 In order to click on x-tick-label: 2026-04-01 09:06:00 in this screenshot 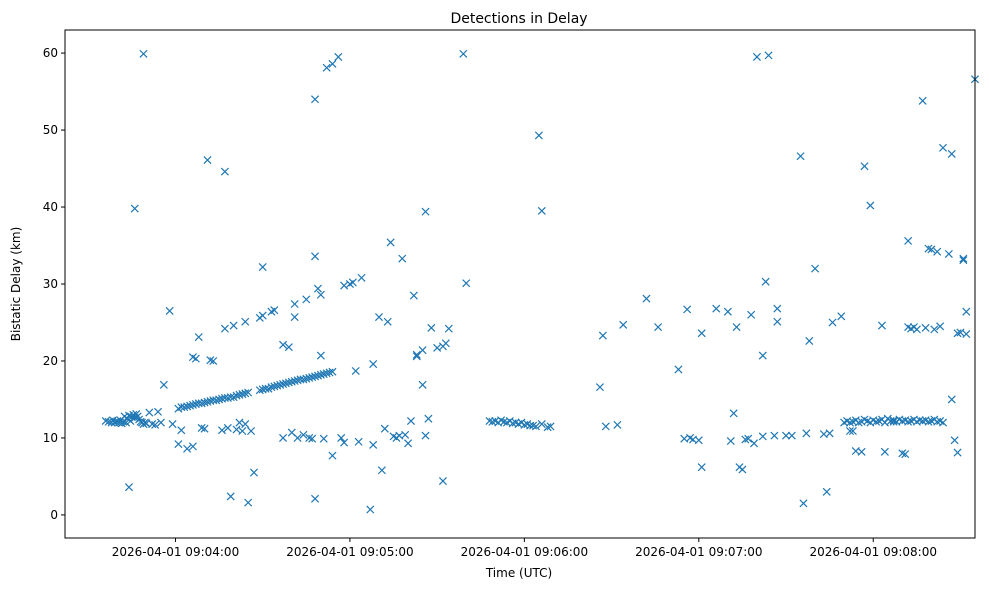, I will do `click(524, 552)`.